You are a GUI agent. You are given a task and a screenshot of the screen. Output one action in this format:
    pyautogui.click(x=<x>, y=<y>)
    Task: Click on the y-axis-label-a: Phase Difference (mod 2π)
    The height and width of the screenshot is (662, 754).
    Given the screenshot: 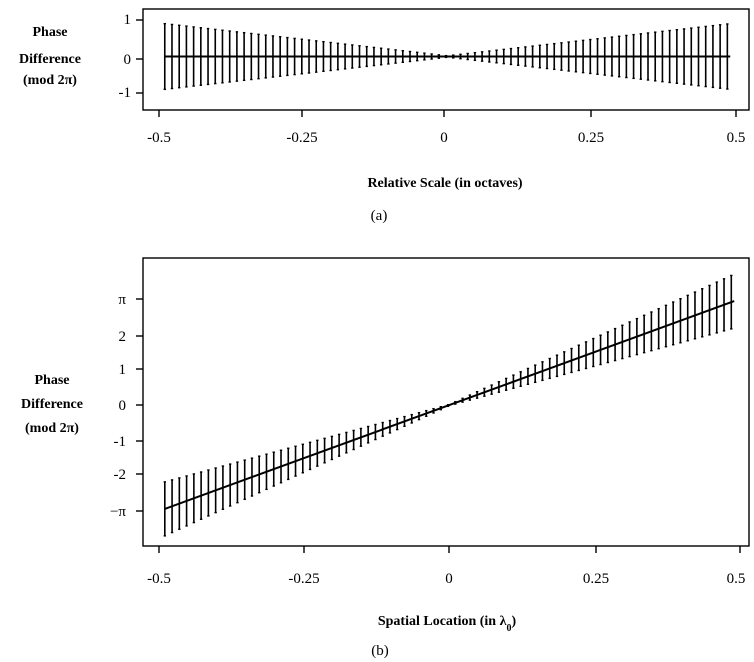 What is the action you would take?
    pyautogui.click(x=50, y=56)
    